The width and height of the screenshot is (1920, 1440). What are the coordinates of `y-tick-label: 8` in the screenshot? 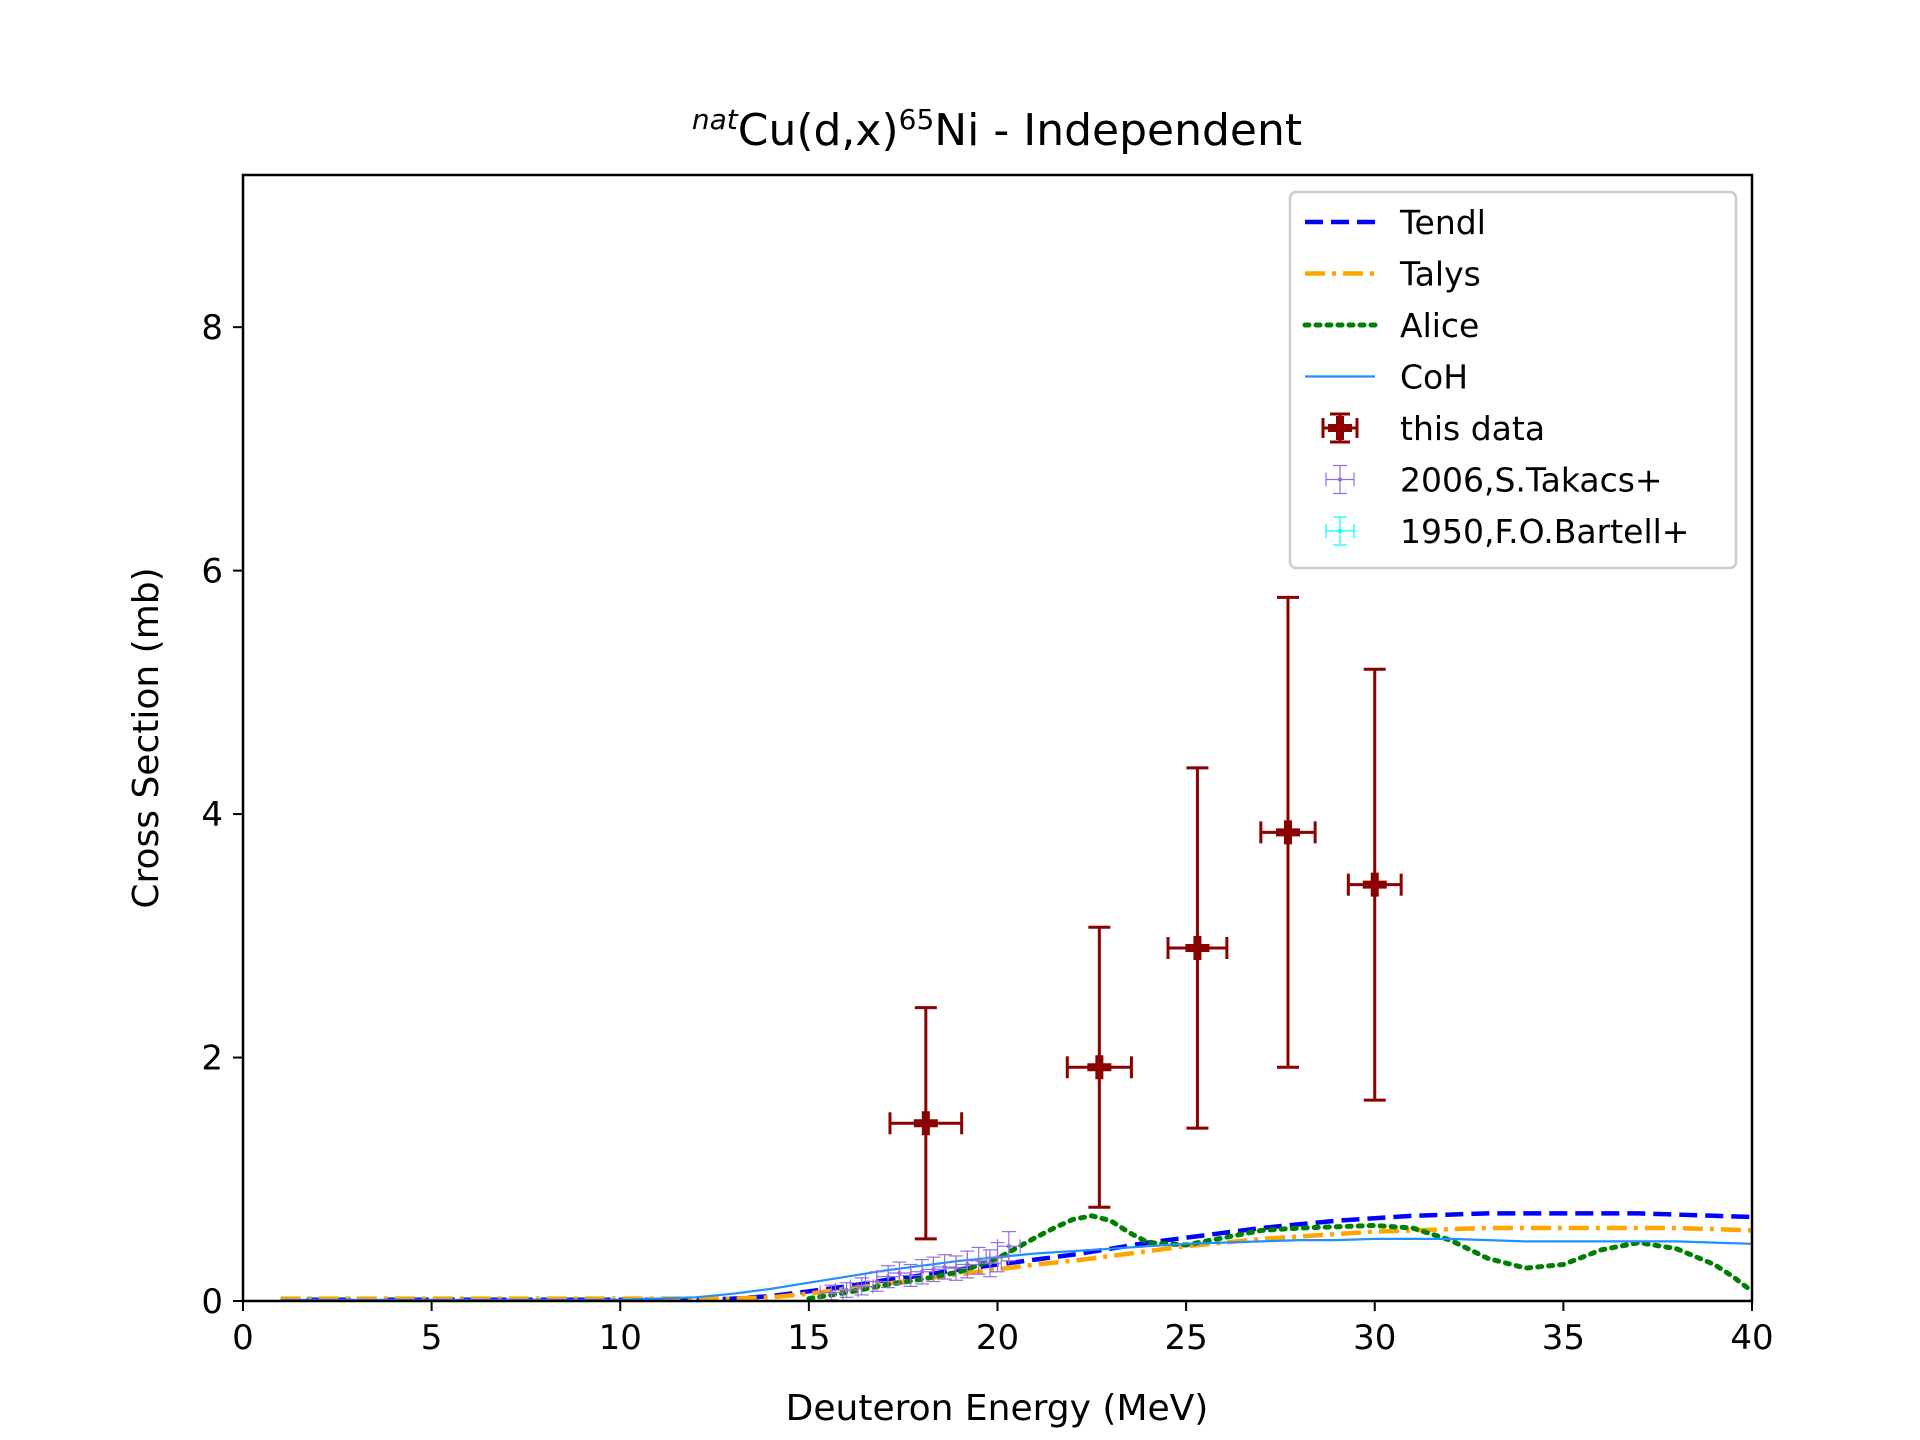 It's located at (212, 328).